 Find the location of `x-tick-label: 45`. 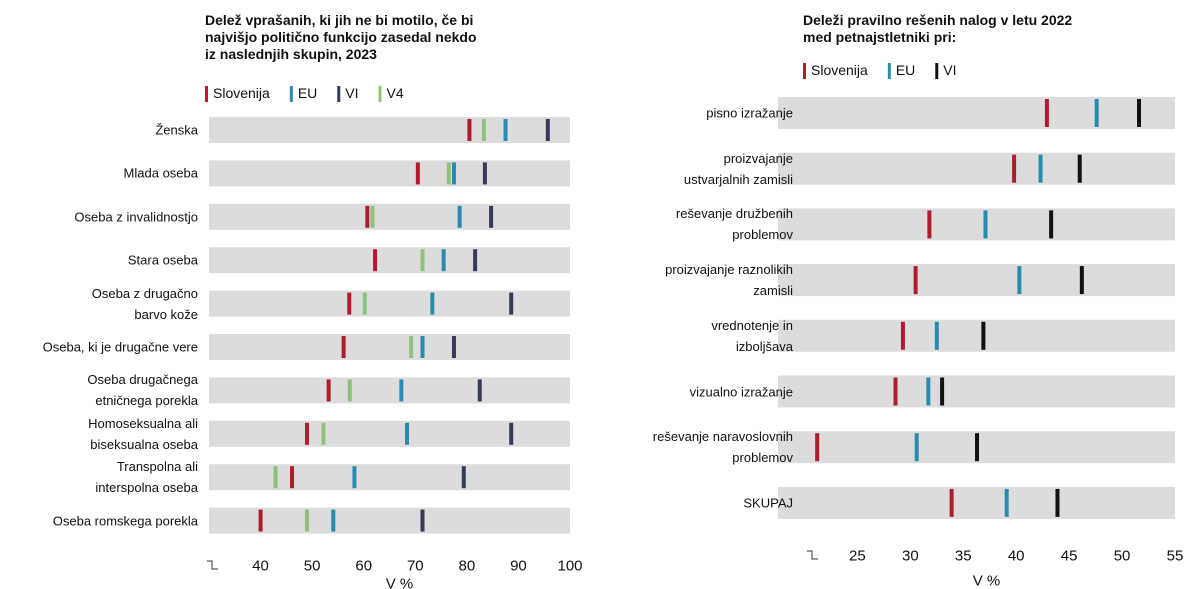

x-tick-label: 45 is located at coordinates (1069, 556).